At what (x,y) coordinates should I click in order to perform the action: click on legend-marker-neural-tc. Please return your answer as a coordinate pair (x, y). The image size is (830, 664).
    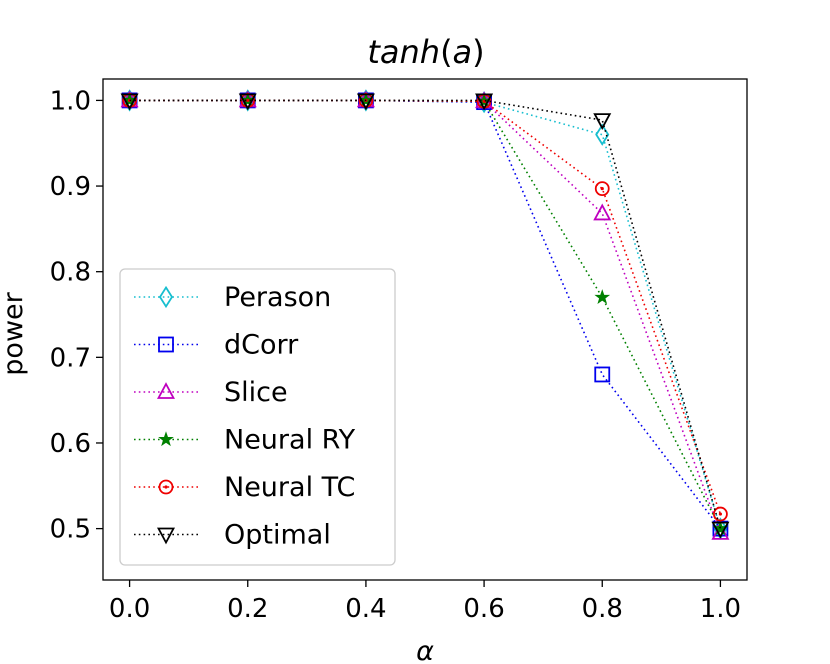
    Looking at the image, I should click on (166, 487).